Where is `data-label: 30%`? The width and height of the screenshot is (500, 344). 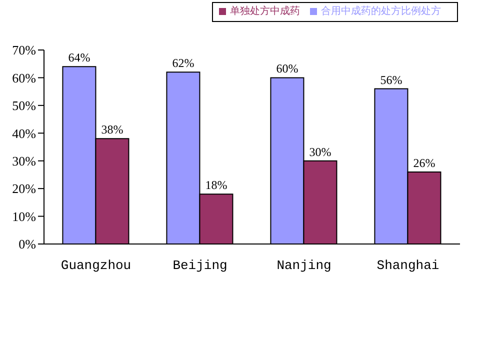 data-label: 30% is located at coordinates (320, 151).